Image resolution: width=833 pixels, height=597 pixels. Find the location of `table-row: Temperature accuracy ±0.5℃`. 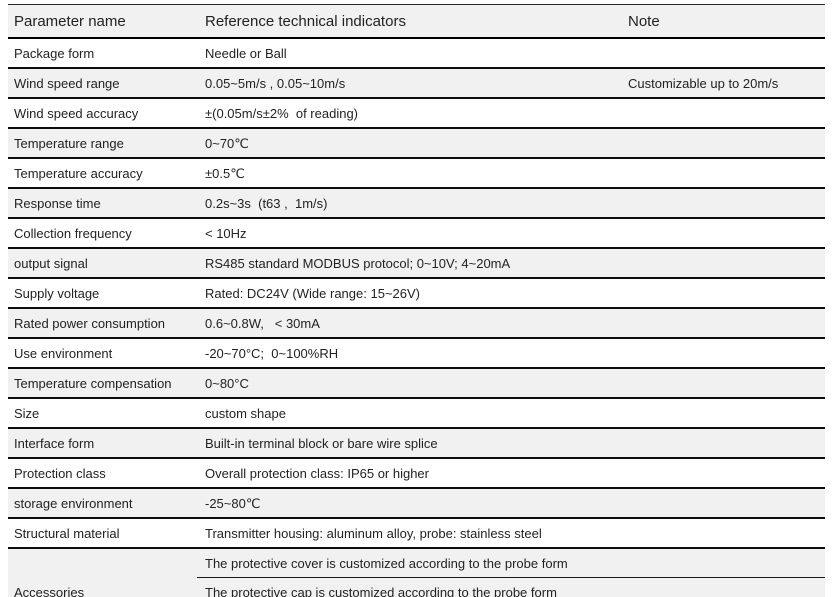

table-row: Temperature accuracy ±0.5℃ is located at coordinates (416, 172).